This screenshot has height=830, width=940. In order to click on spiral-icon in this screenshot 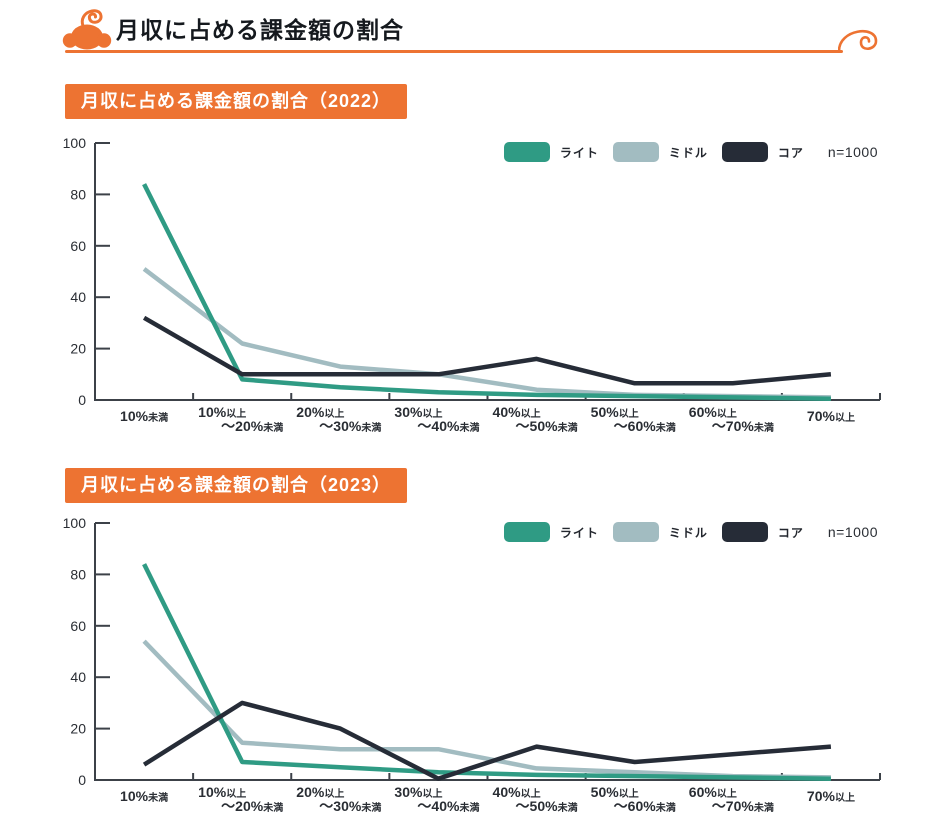, I will do `click(858, 41)`.